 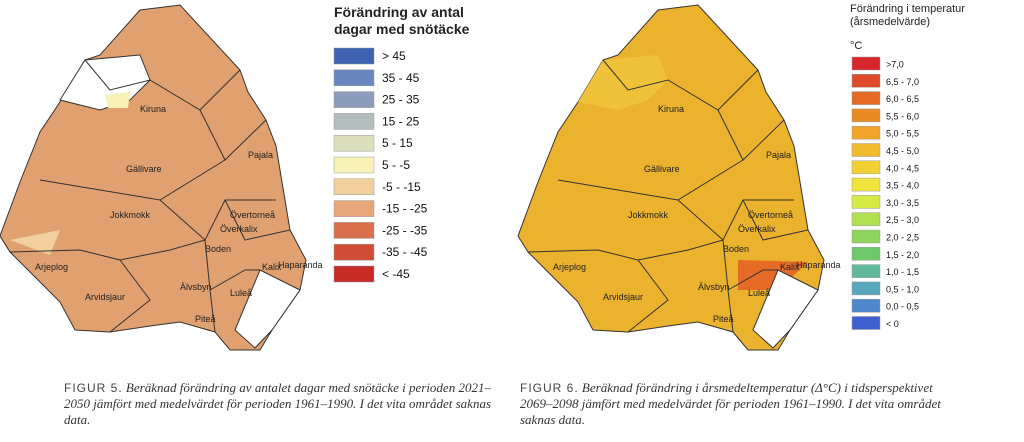 I want to click on legend-label: 15 - 25, so click(x=401, y=121).